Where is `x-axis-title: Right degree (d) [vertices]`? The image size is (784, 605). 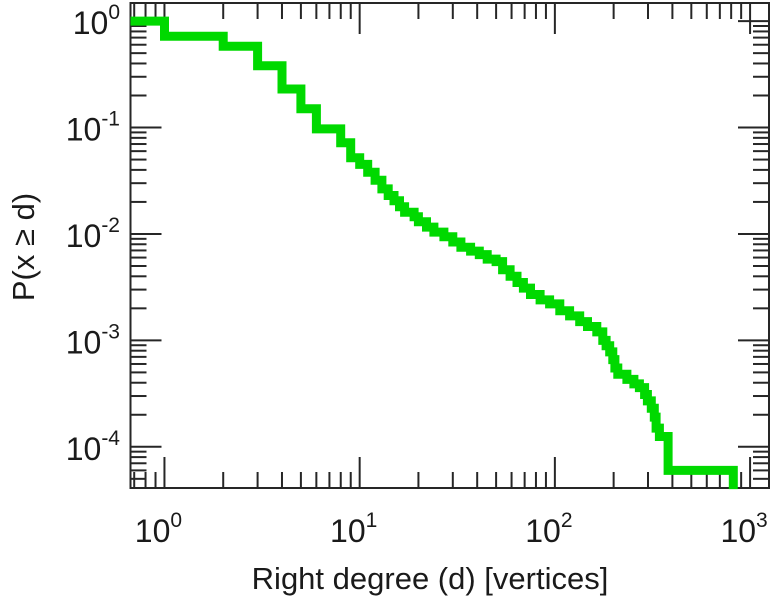
x-axis-title: Right degree (d) [vertices] is located at coordinates (430, 578).